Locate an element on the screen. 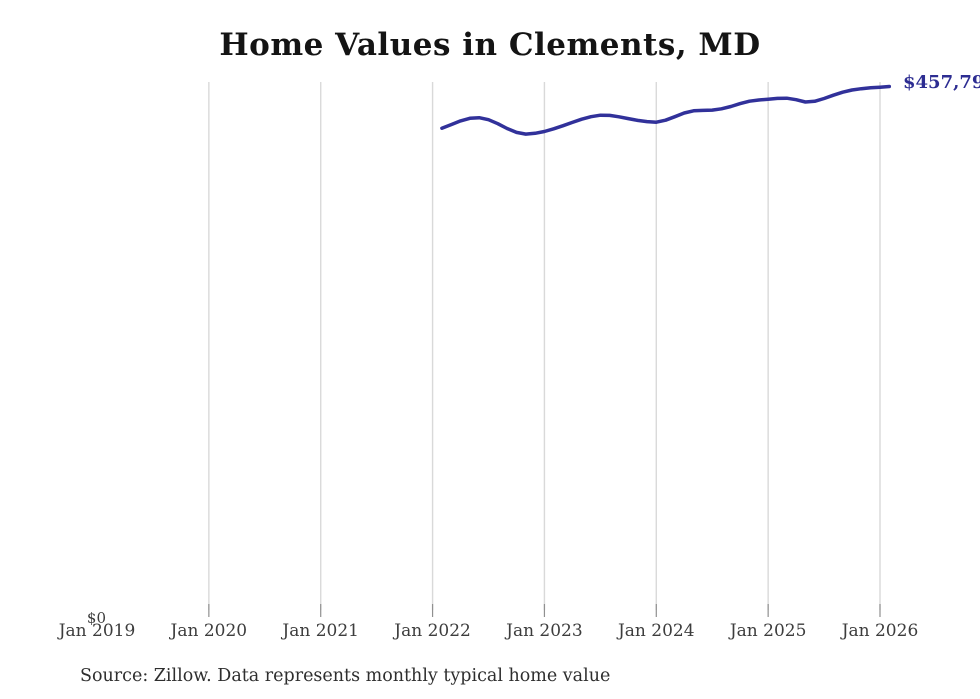 This screenshot has height=699, width=980. x-axis-label: Jan 2025 is located at coordinates (768, 631).